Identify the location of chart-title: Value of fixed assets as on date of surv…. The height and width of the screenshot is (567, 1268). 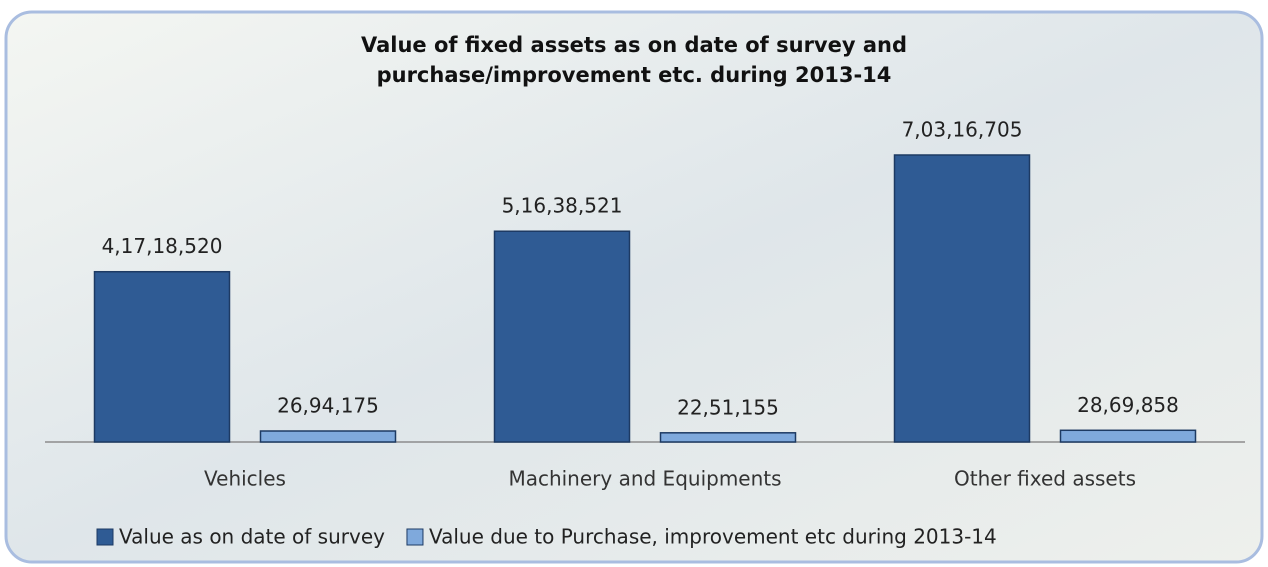
(634, 60).